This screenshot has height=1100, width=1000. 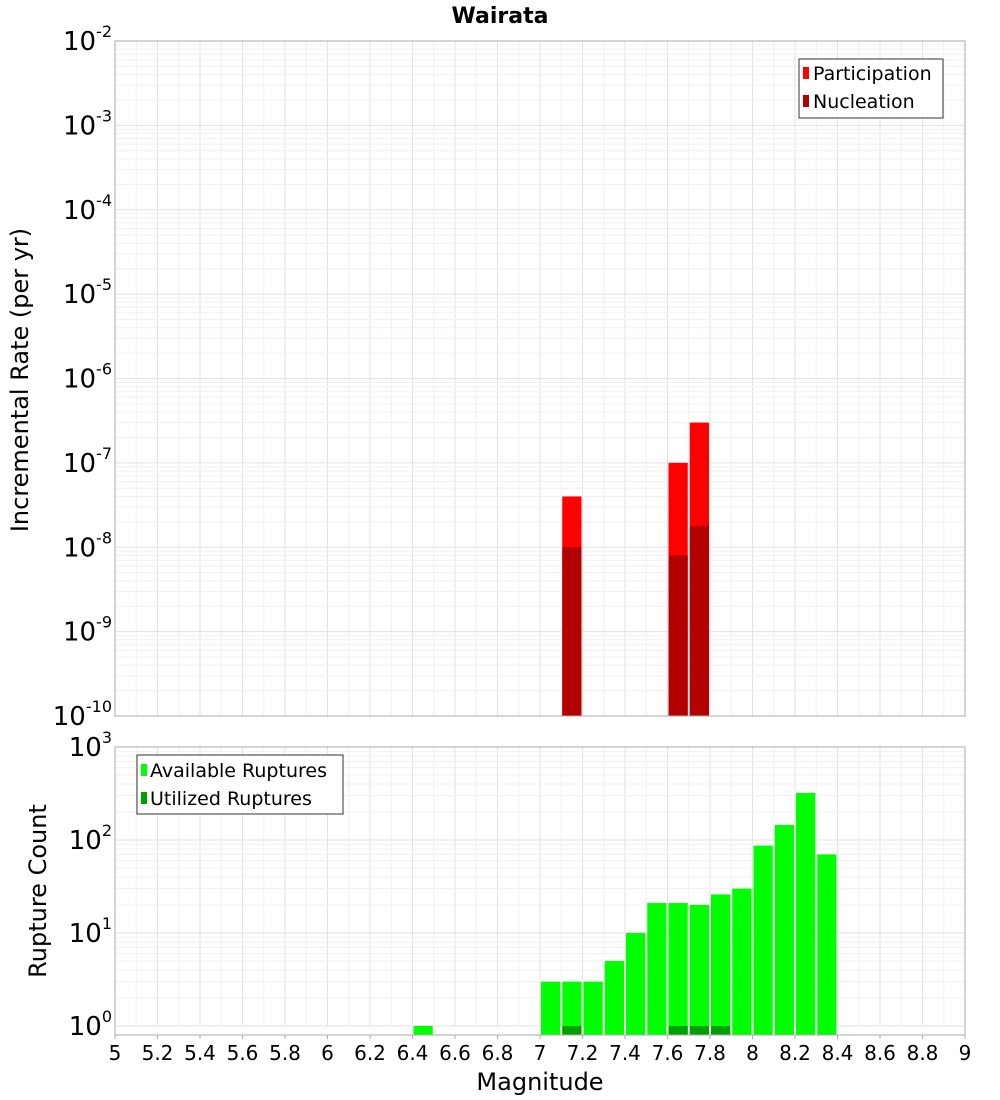 What do you see at coordinates (87, 123) in the screenshot?
I see `rate-y-tick-label: 10⁻³` at bounding box center [87, 123].